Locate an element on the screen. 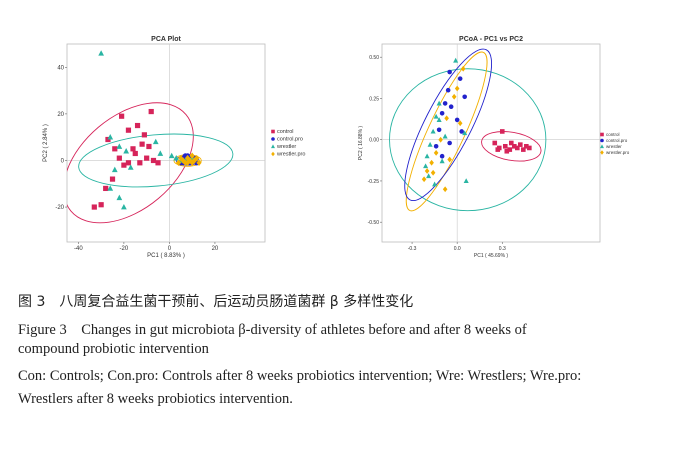 The height and width of the screenshot is (452, 687). y-tick-label: 0.00 is located at coordinates (374, 141).